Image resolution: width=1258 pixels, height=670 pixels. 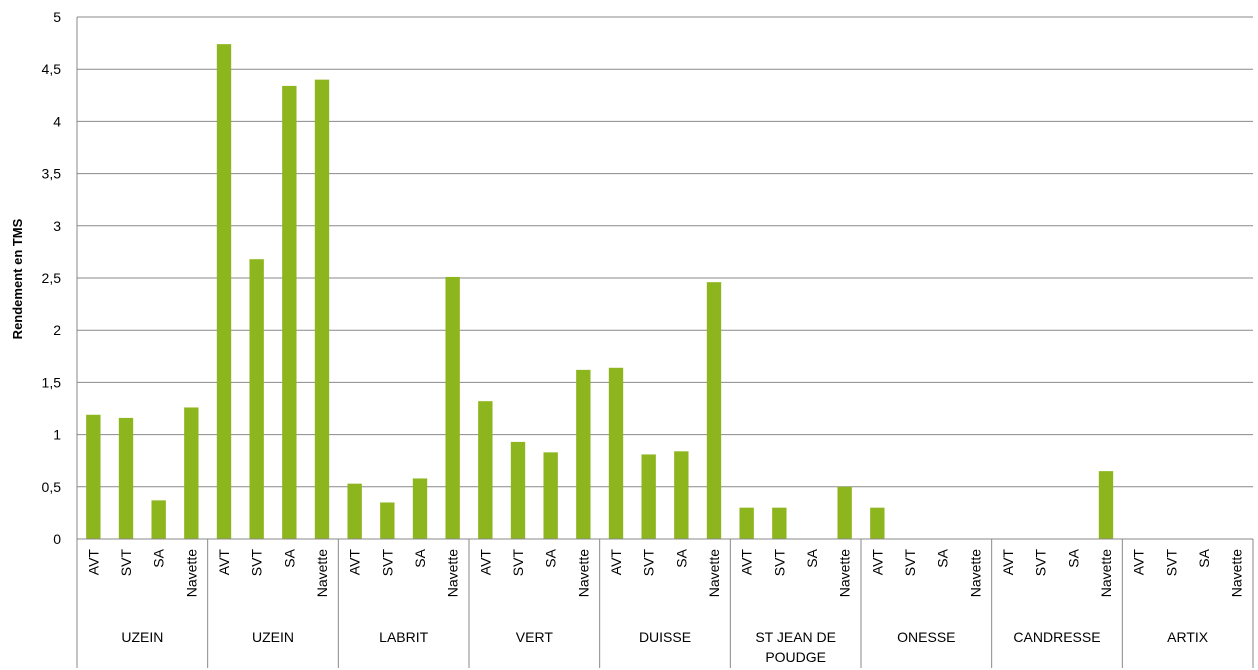 I want to click on y-tick-label: 4, so click(x=57, y=121).